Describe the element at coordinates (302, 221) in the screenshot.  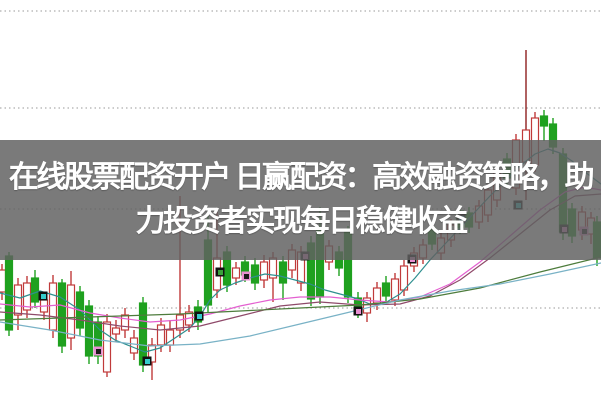
I see `headline-line-2: 力投资者实现每日稳健收益` at that location.